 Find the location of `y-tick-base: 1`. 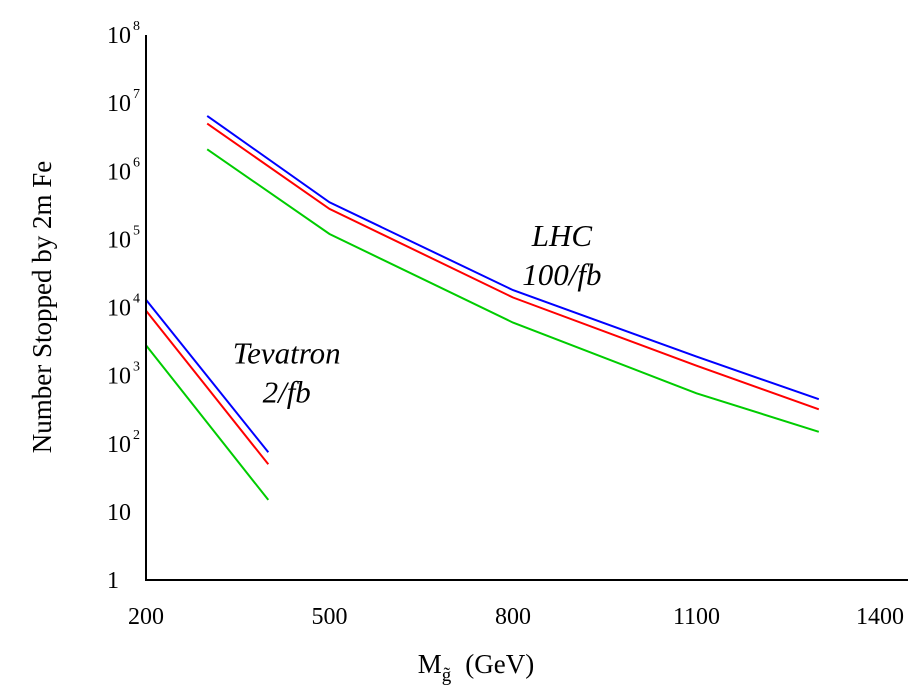

y-tick-base: 1 is located at coordinates (113, 581).